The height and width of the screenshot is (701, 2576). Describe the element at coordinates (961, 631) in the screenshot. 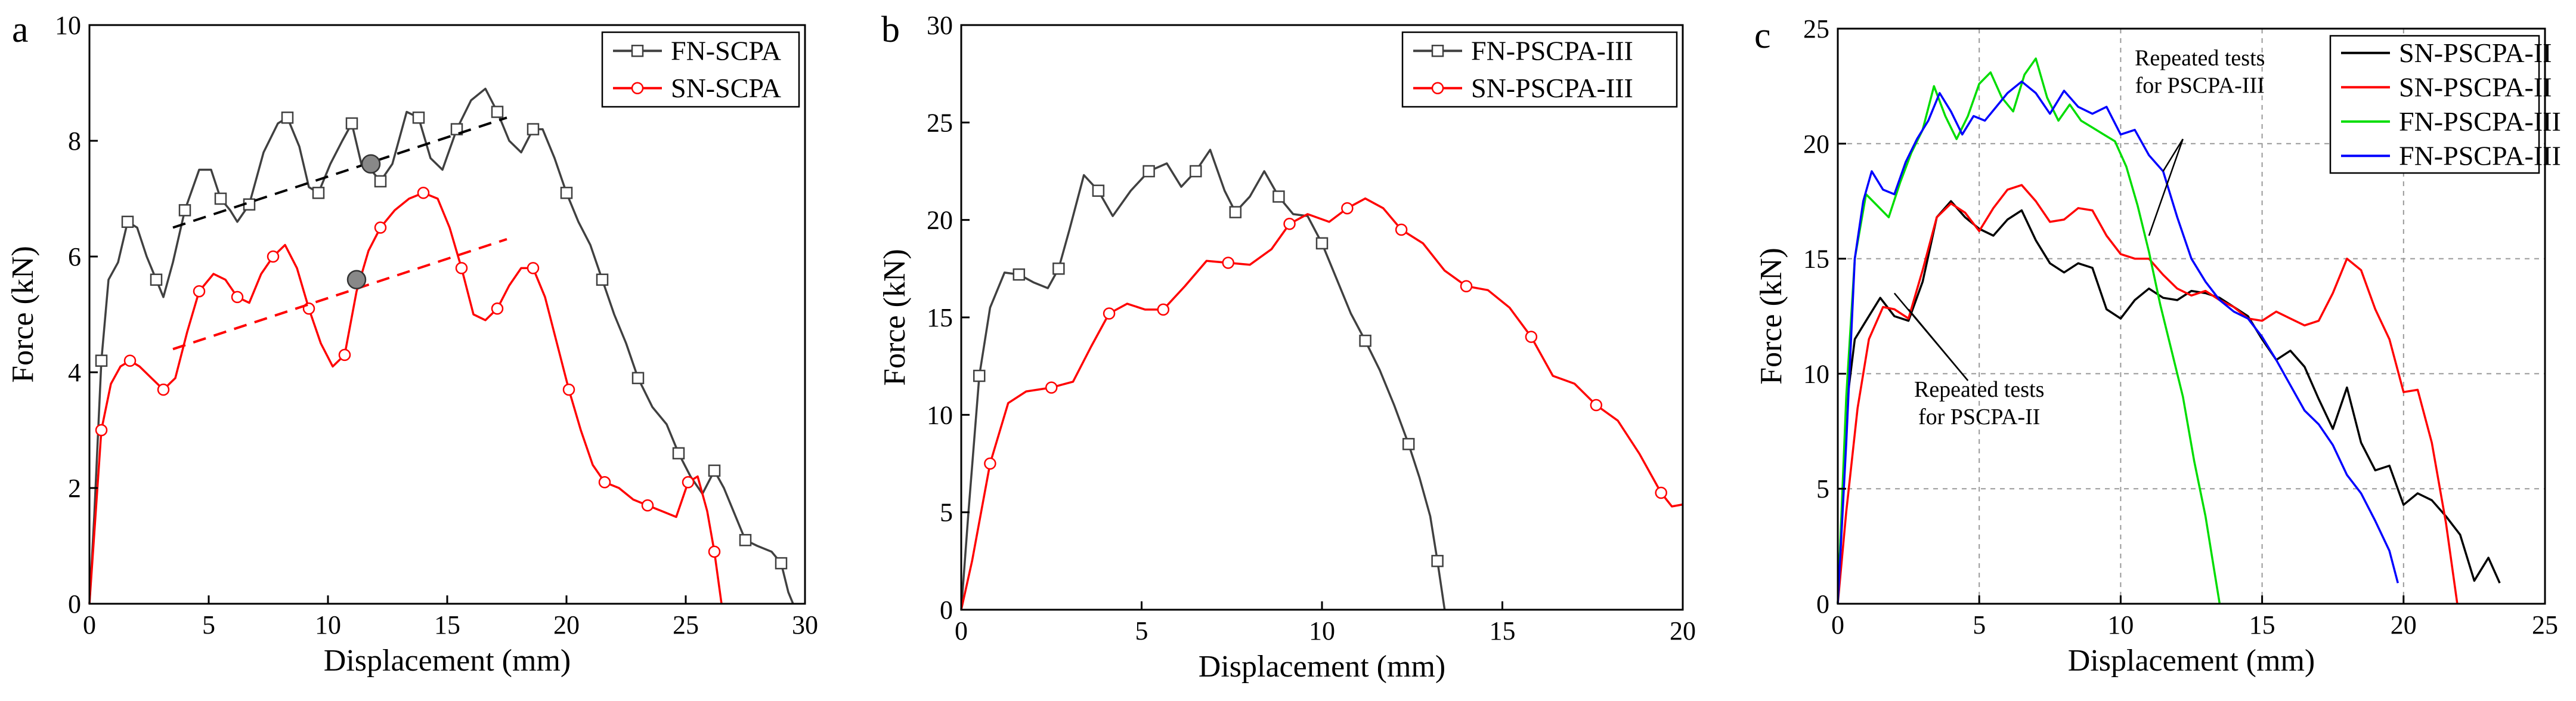

I see `x-tick-label: 0` at that location.